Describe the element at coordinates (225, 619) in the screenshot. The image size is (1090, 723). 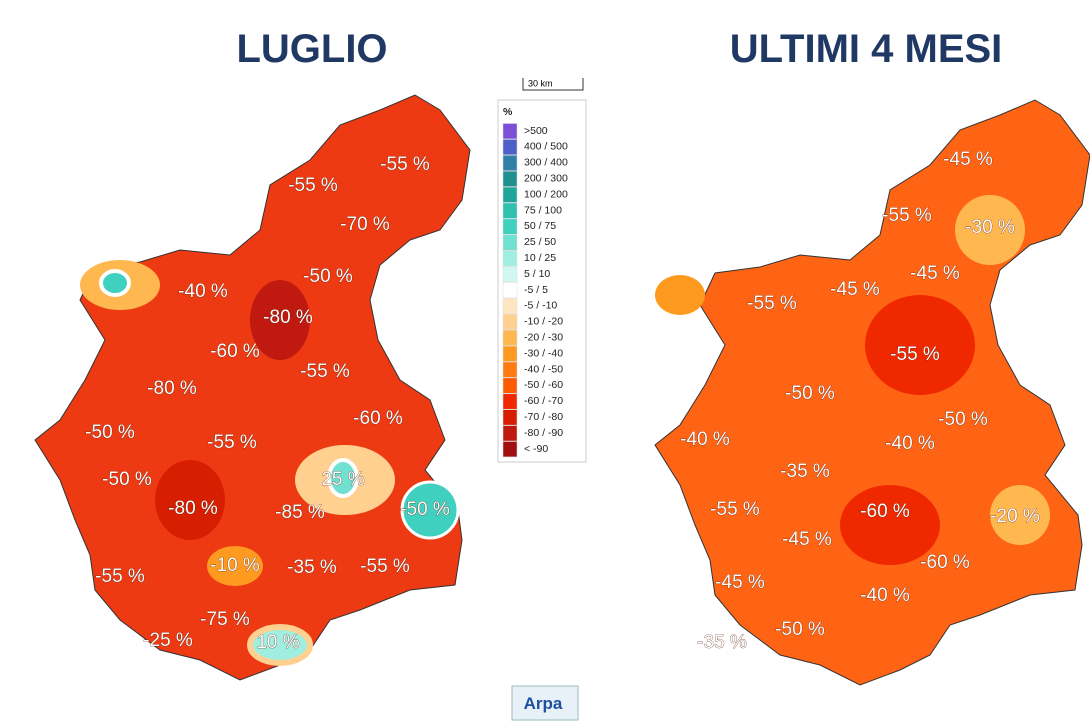
I see `map-label: -75 %` at that location.